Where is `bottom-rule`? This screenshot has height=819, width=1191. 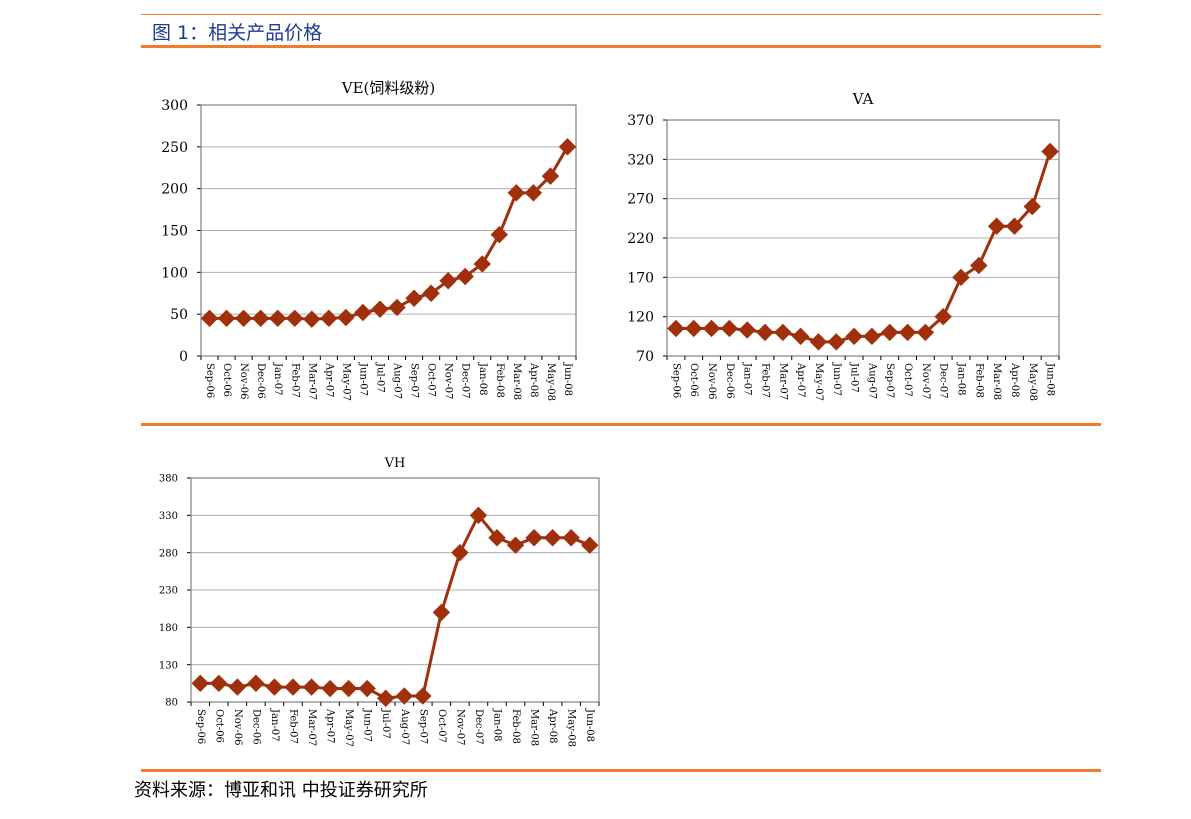 bottom-rule is located at coordinates (621, 770).